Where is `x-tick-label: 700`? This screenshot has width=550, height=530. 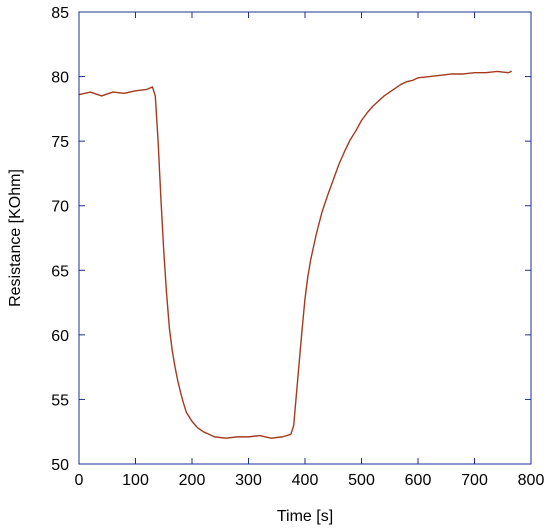 x-tick-label: 700 is located at coordinates (474, 480).